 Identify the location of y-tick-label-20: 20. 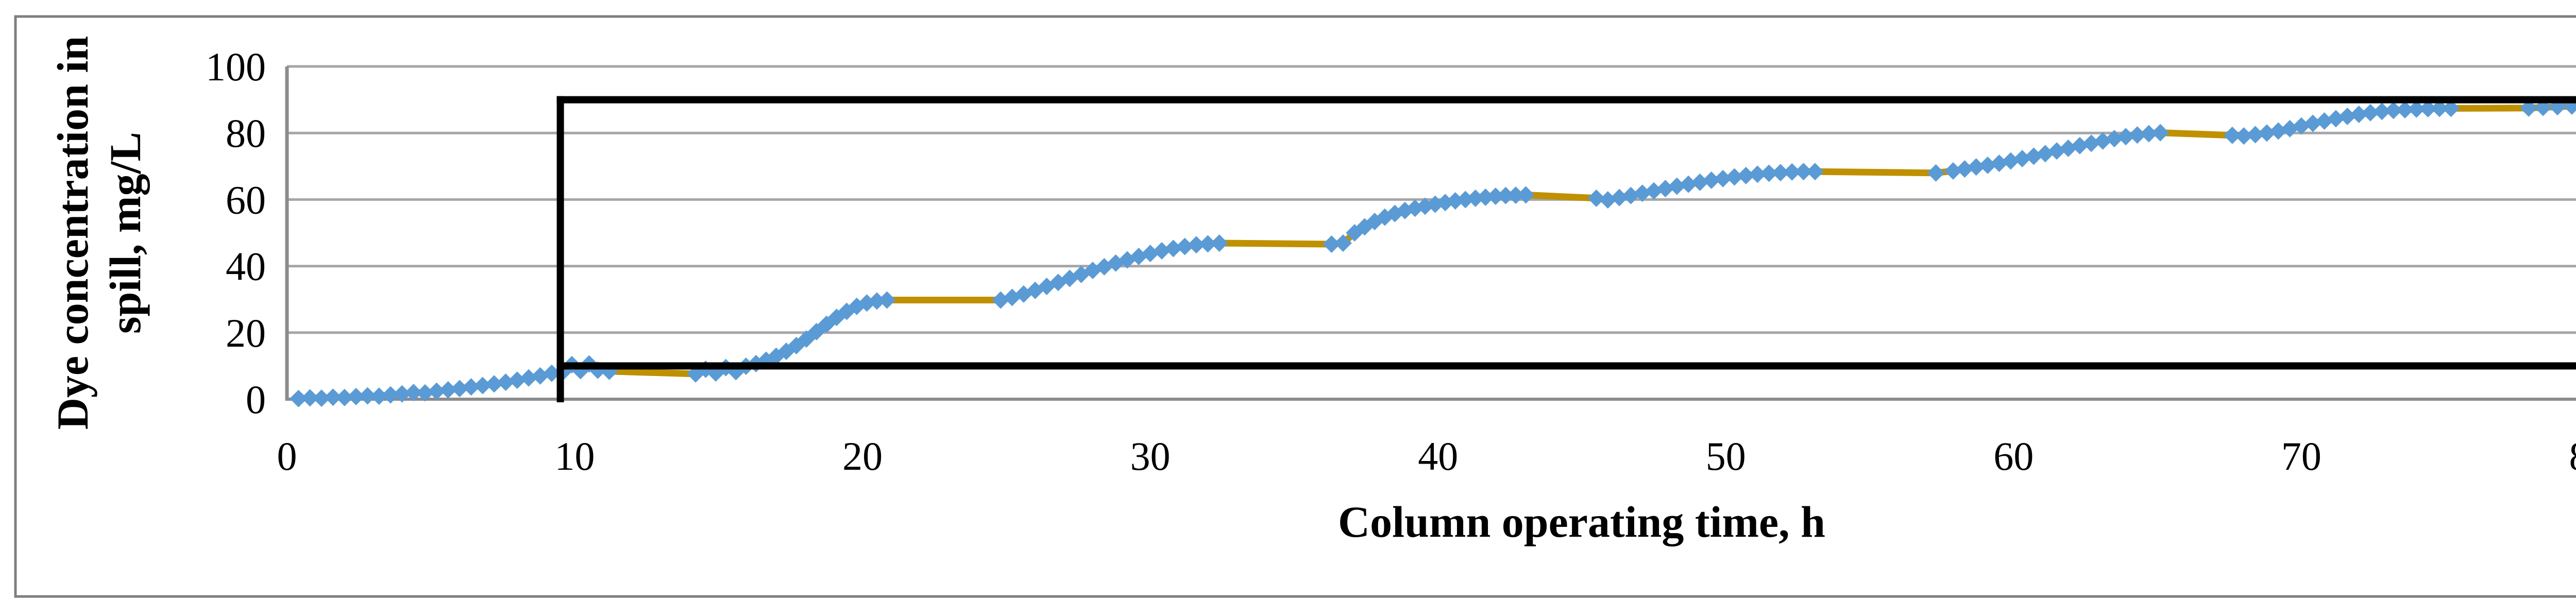
(246, 333).